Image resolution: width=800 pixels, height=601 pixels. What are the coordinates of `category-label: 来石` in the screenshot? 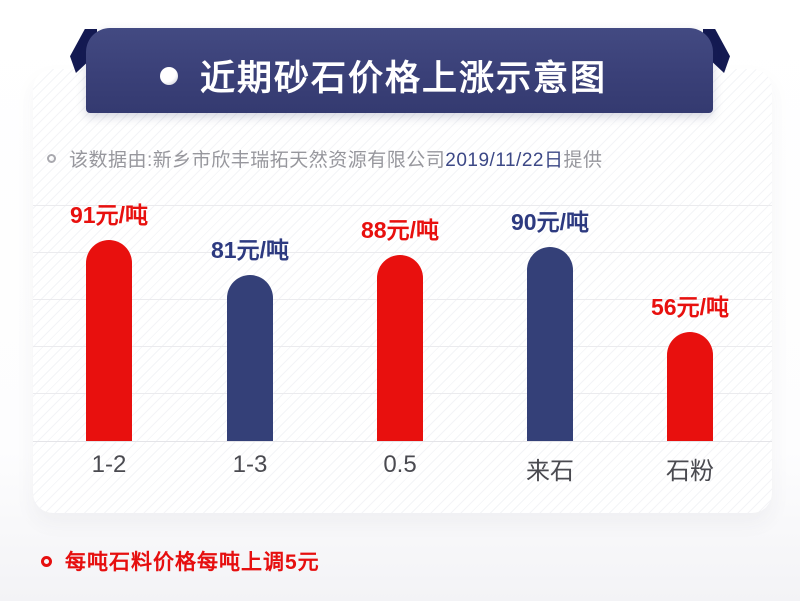 It's located at (550, 471).